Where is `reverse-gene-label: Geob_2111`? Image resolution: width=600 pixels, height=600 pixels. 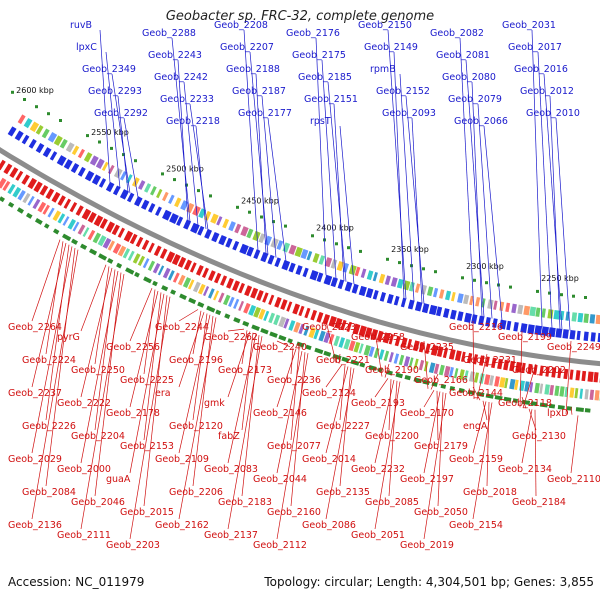
reverse-gene-label: Geob_2111 is located at coordinates (84, 535).